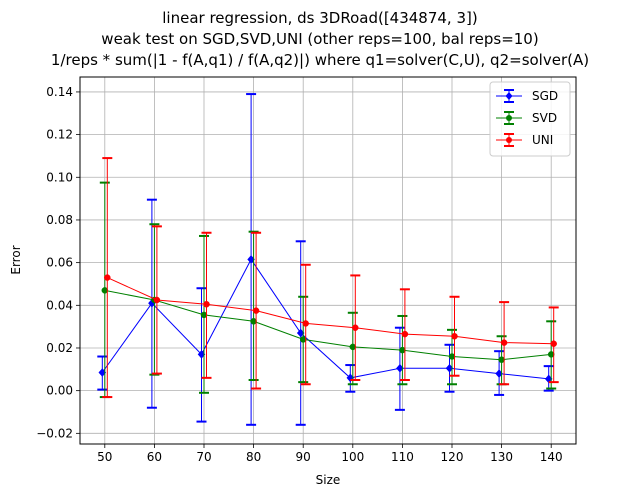 The width and height of the screenshot is (640, 496). I want to click on x-tick-label: 140, so click(551, 457).